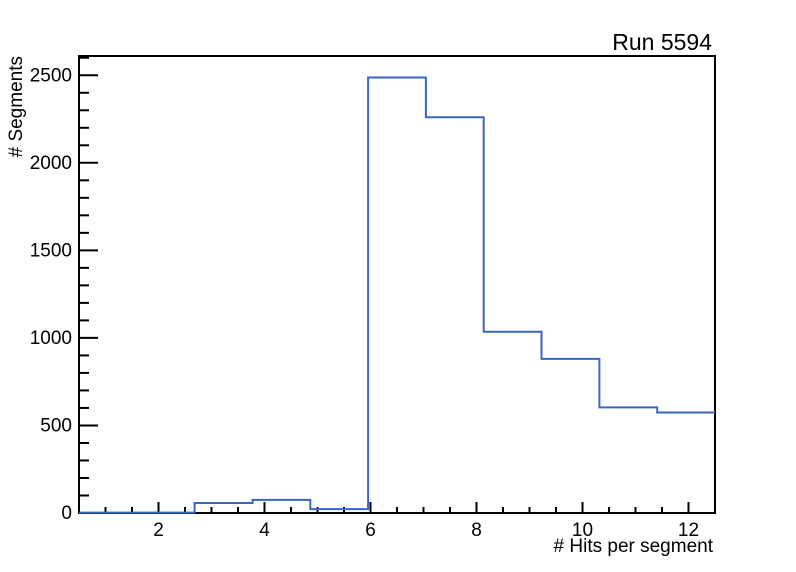  I want to click on y-tick-label: 2000, so click(51, 163).